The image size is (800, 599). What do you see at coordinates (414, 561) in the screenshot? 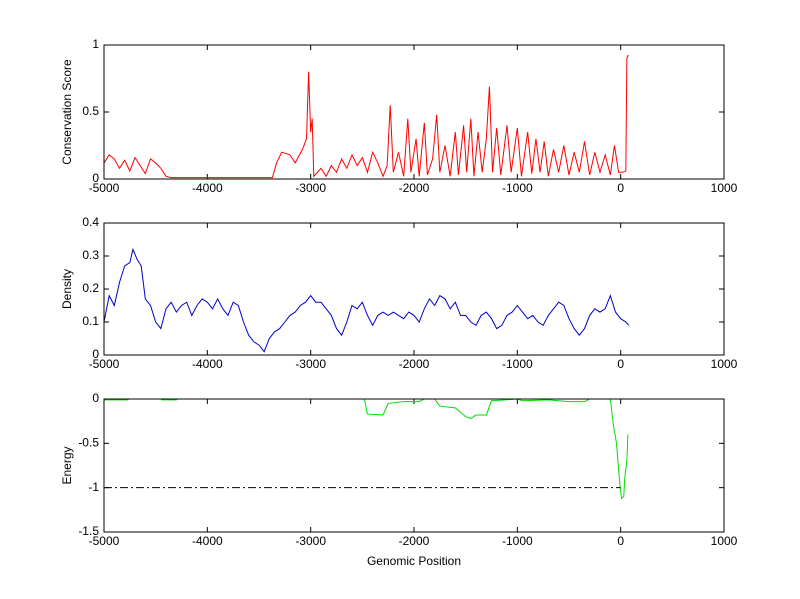
I see `x-axis-label: Genomic Position` at bounding box center [414, 561].